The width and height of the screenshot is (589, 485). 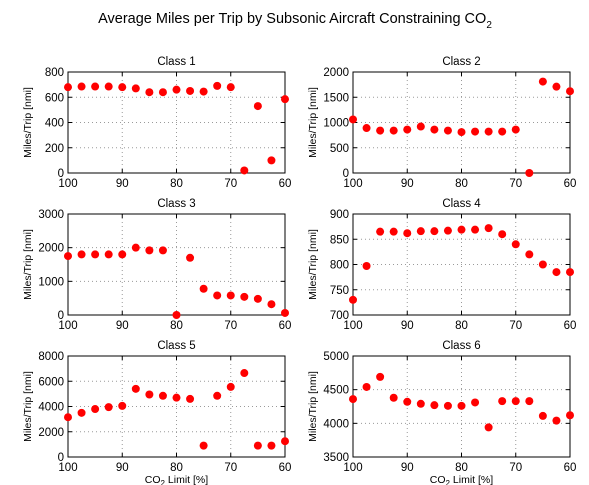 What do you see at coordinates (54, 124) in the screenshot?
I see `y-tick-label: 400` at bounding box center [54, 124].